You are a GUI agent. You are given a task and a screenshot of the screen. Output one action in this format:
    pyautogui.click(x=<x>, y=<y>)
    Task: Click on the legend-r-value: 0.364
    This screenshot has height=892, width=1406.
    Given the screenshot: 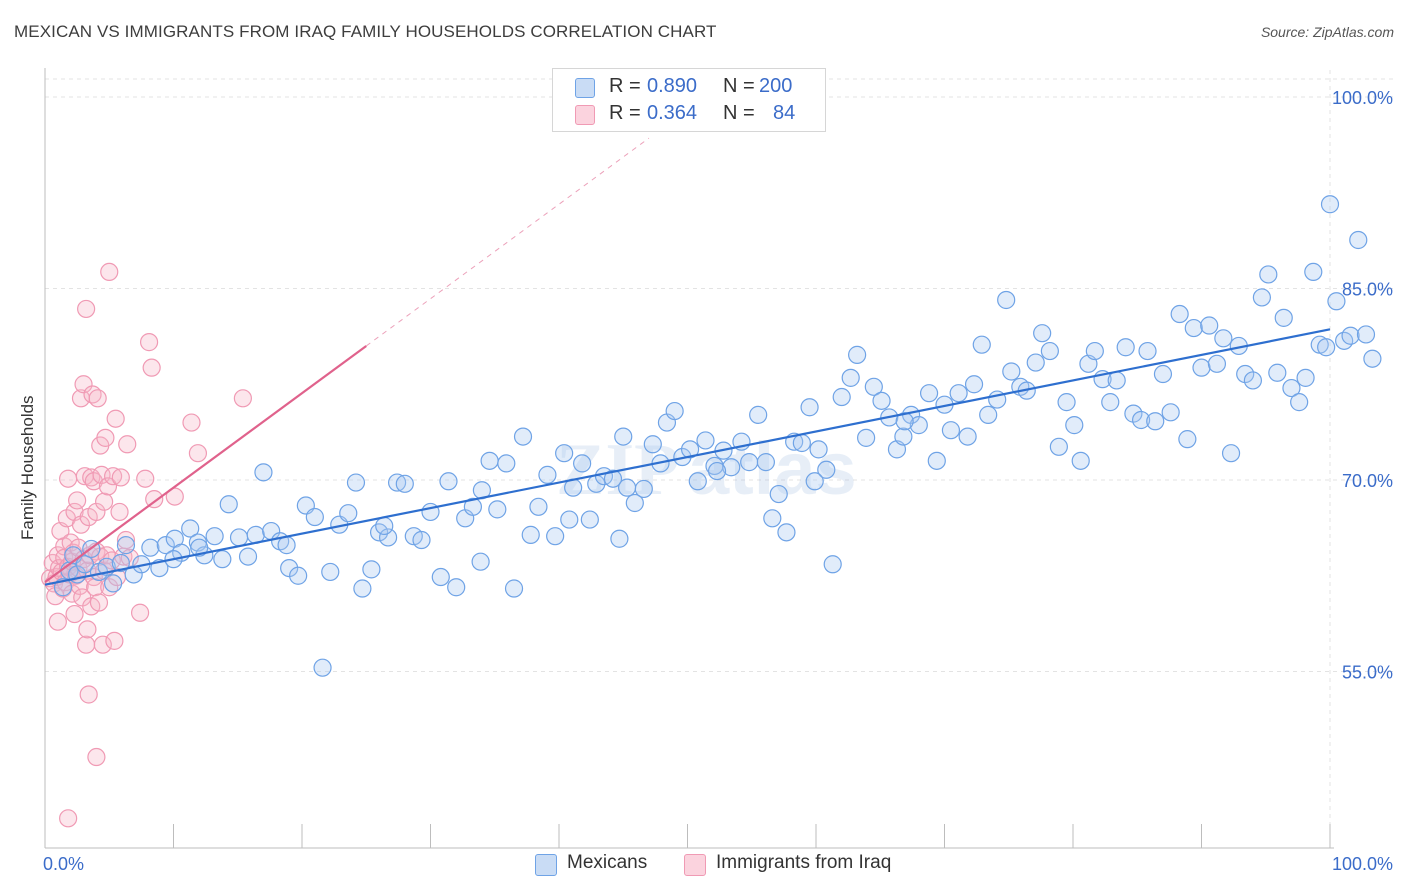 What is the action you would take?
    pyautogui.click(x=672, y=113)
    